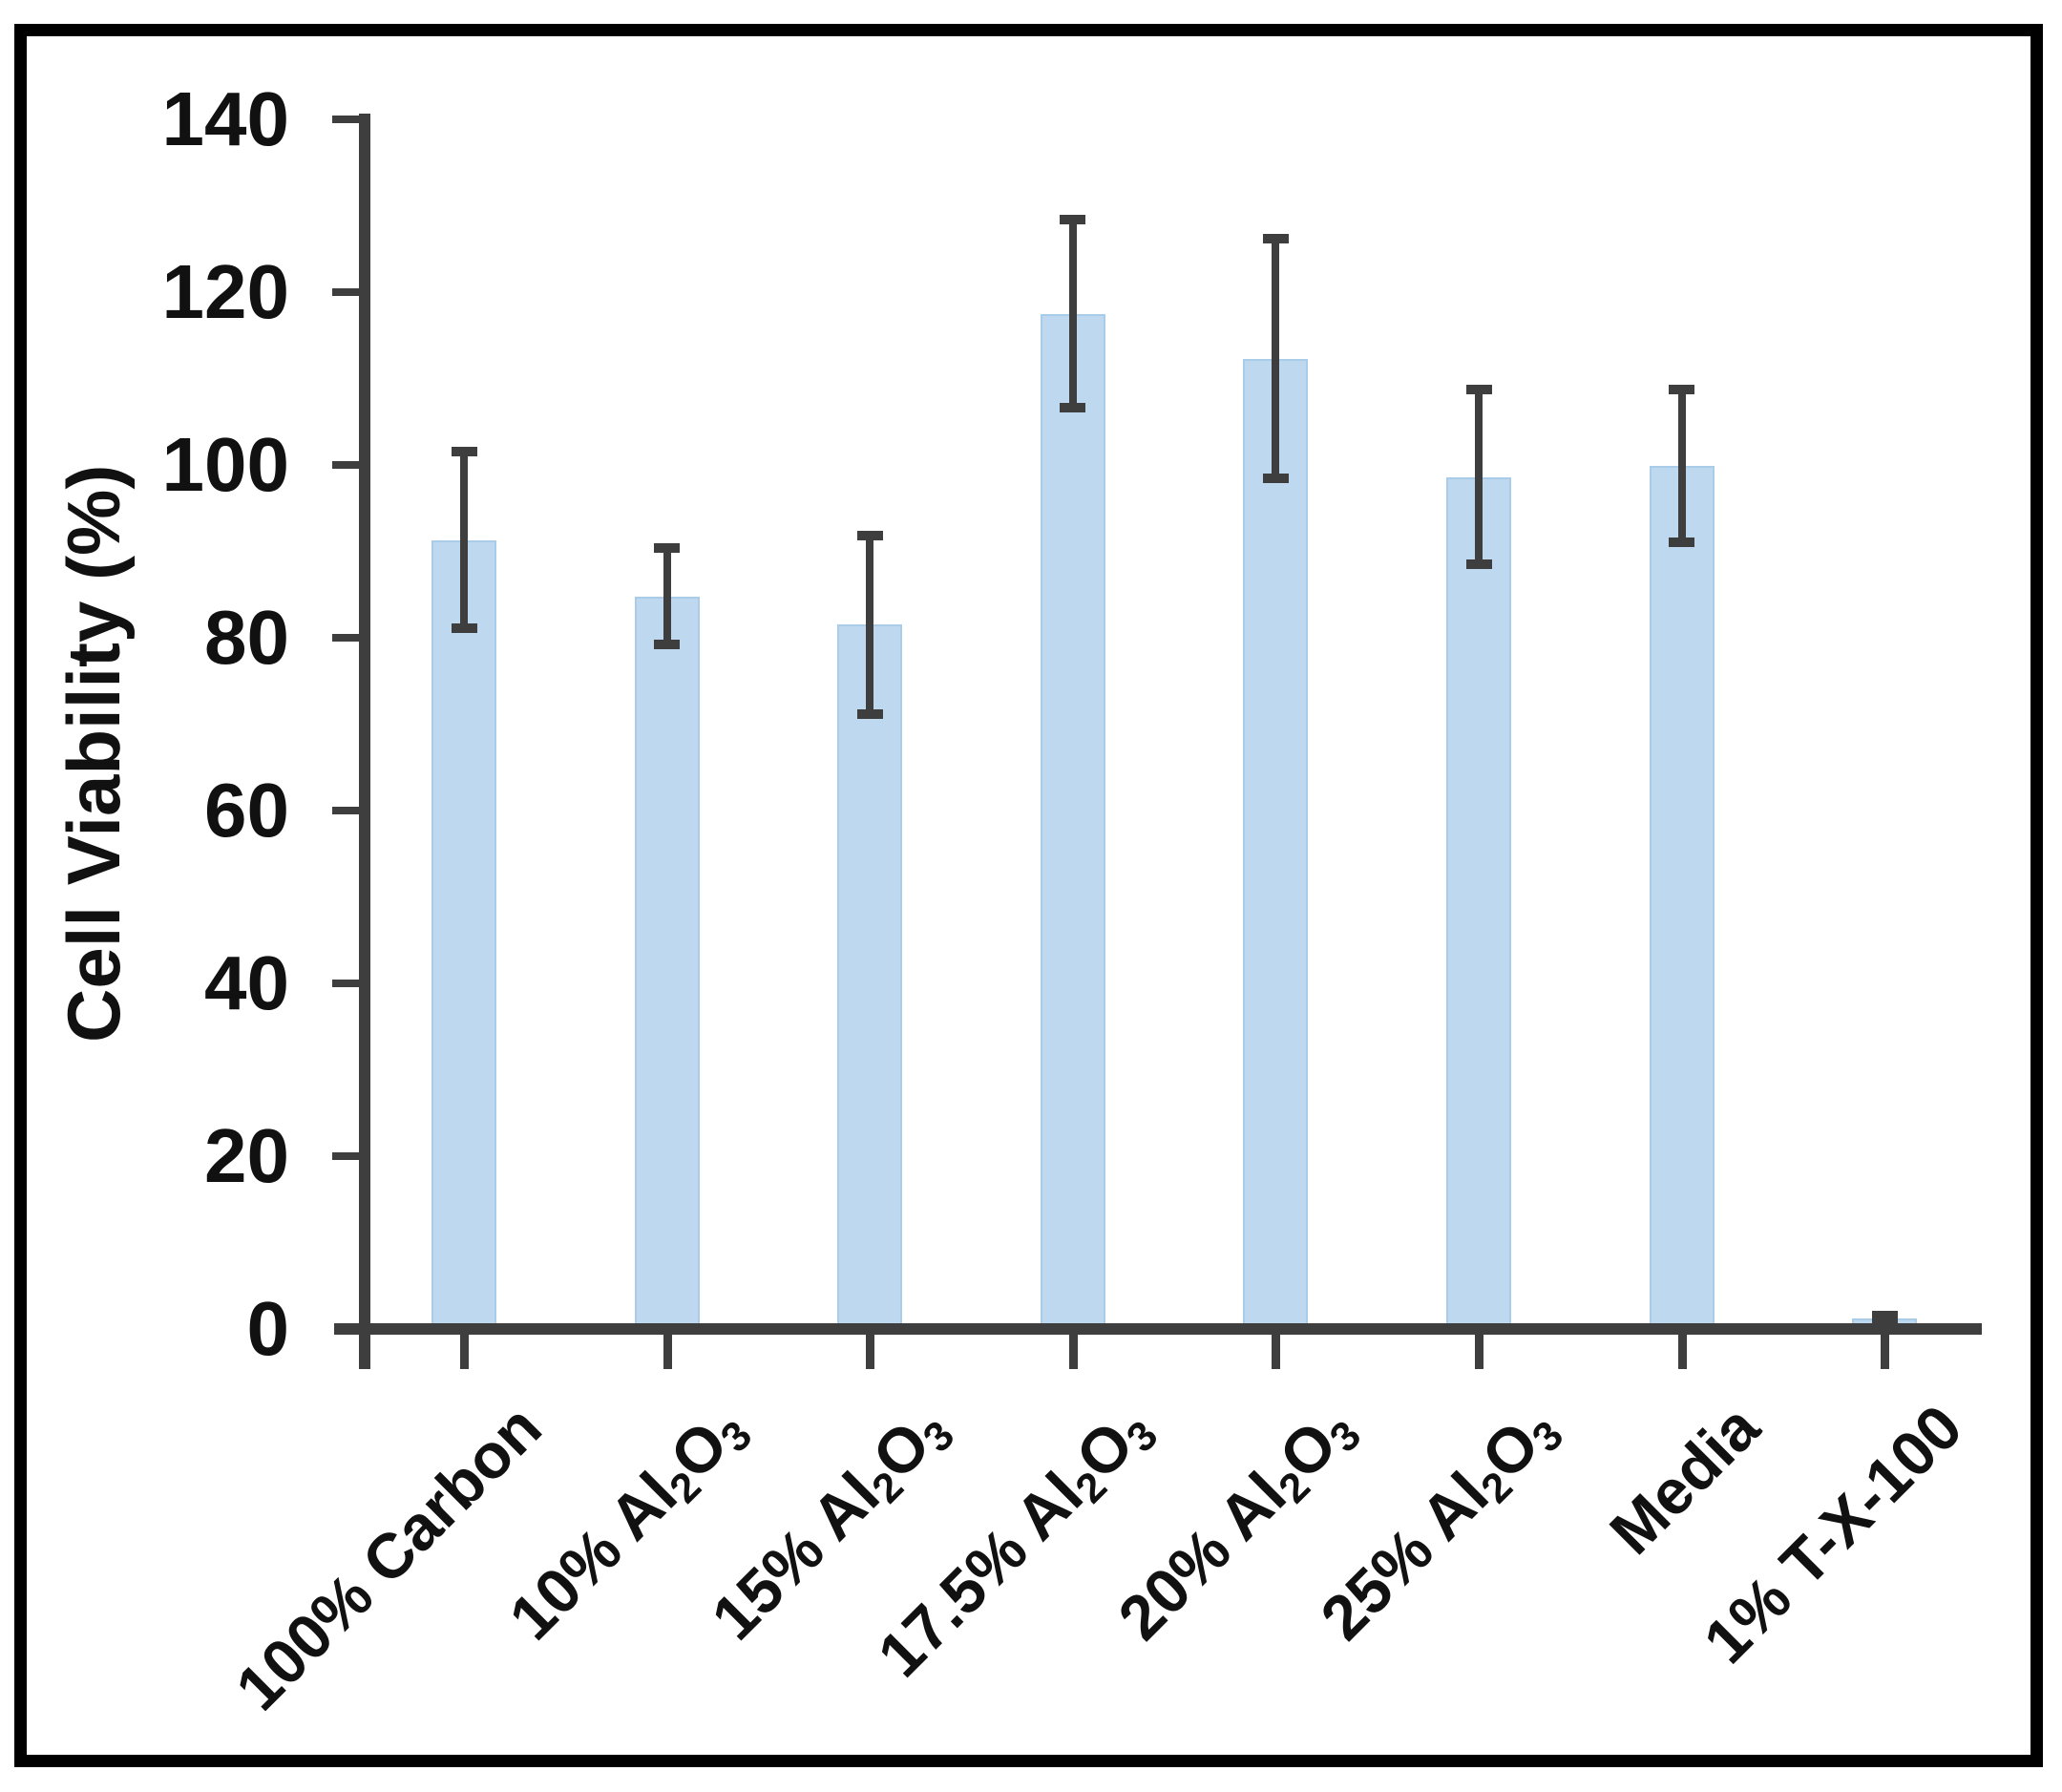 This screenshot has height=1792, width=2062. I want to click on y-tick-label: 100, so click(225, 465).